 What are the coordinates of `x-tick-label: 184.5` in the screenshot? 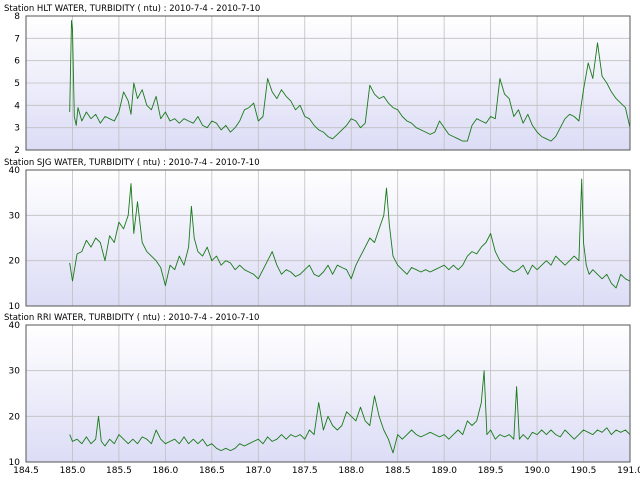 It's located at (26, 471).